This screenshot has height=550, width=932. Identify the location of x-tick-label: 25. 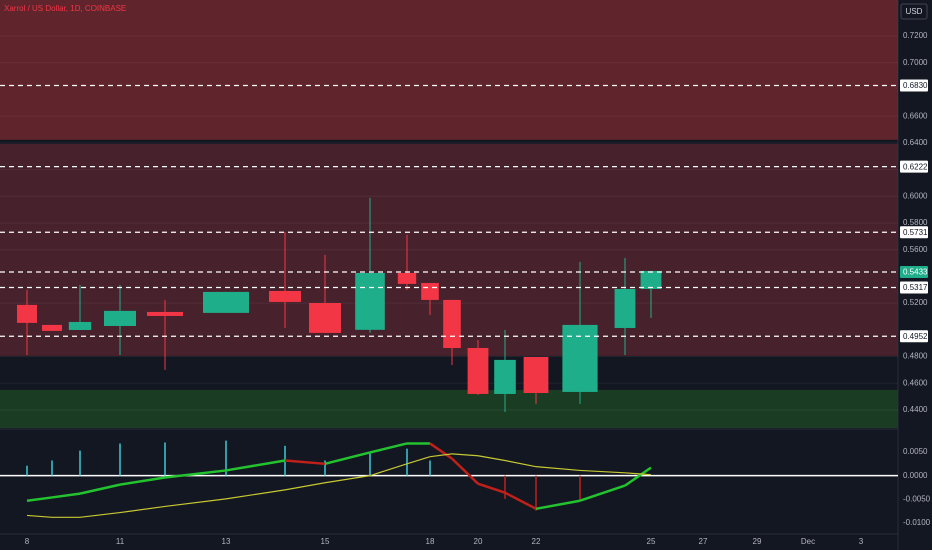
(651, 541).